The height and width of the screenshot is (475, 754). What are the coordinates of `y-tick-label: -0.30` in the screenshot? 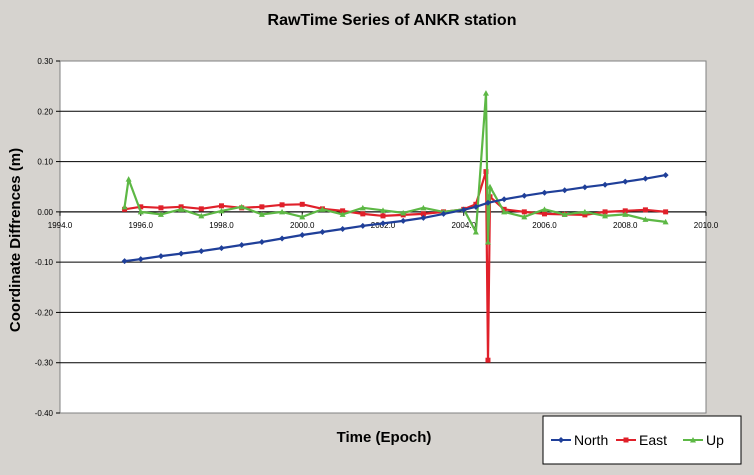 It's located at (44, 363).